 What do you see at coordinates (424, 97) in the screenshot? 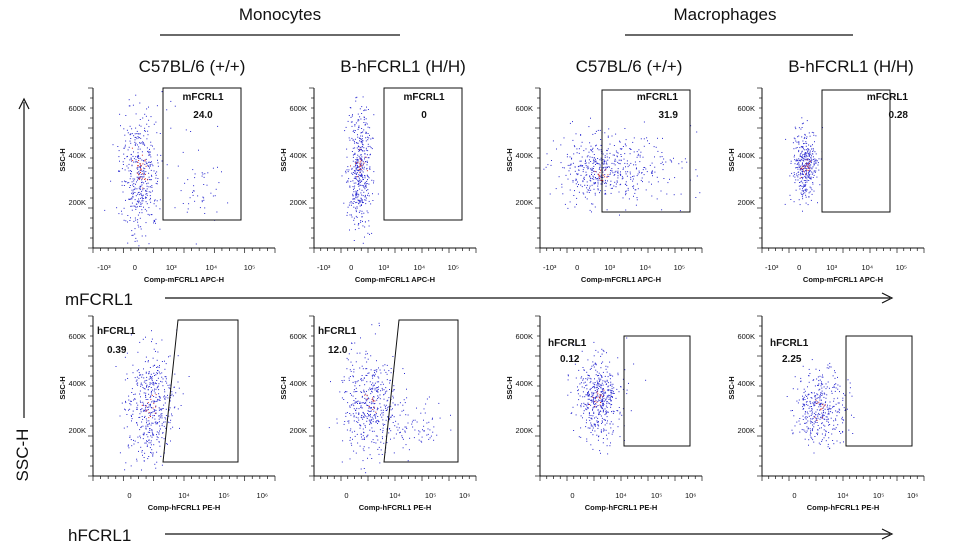
I see `gate-name-label: mFCRL1` at bounding box center [424, 97].